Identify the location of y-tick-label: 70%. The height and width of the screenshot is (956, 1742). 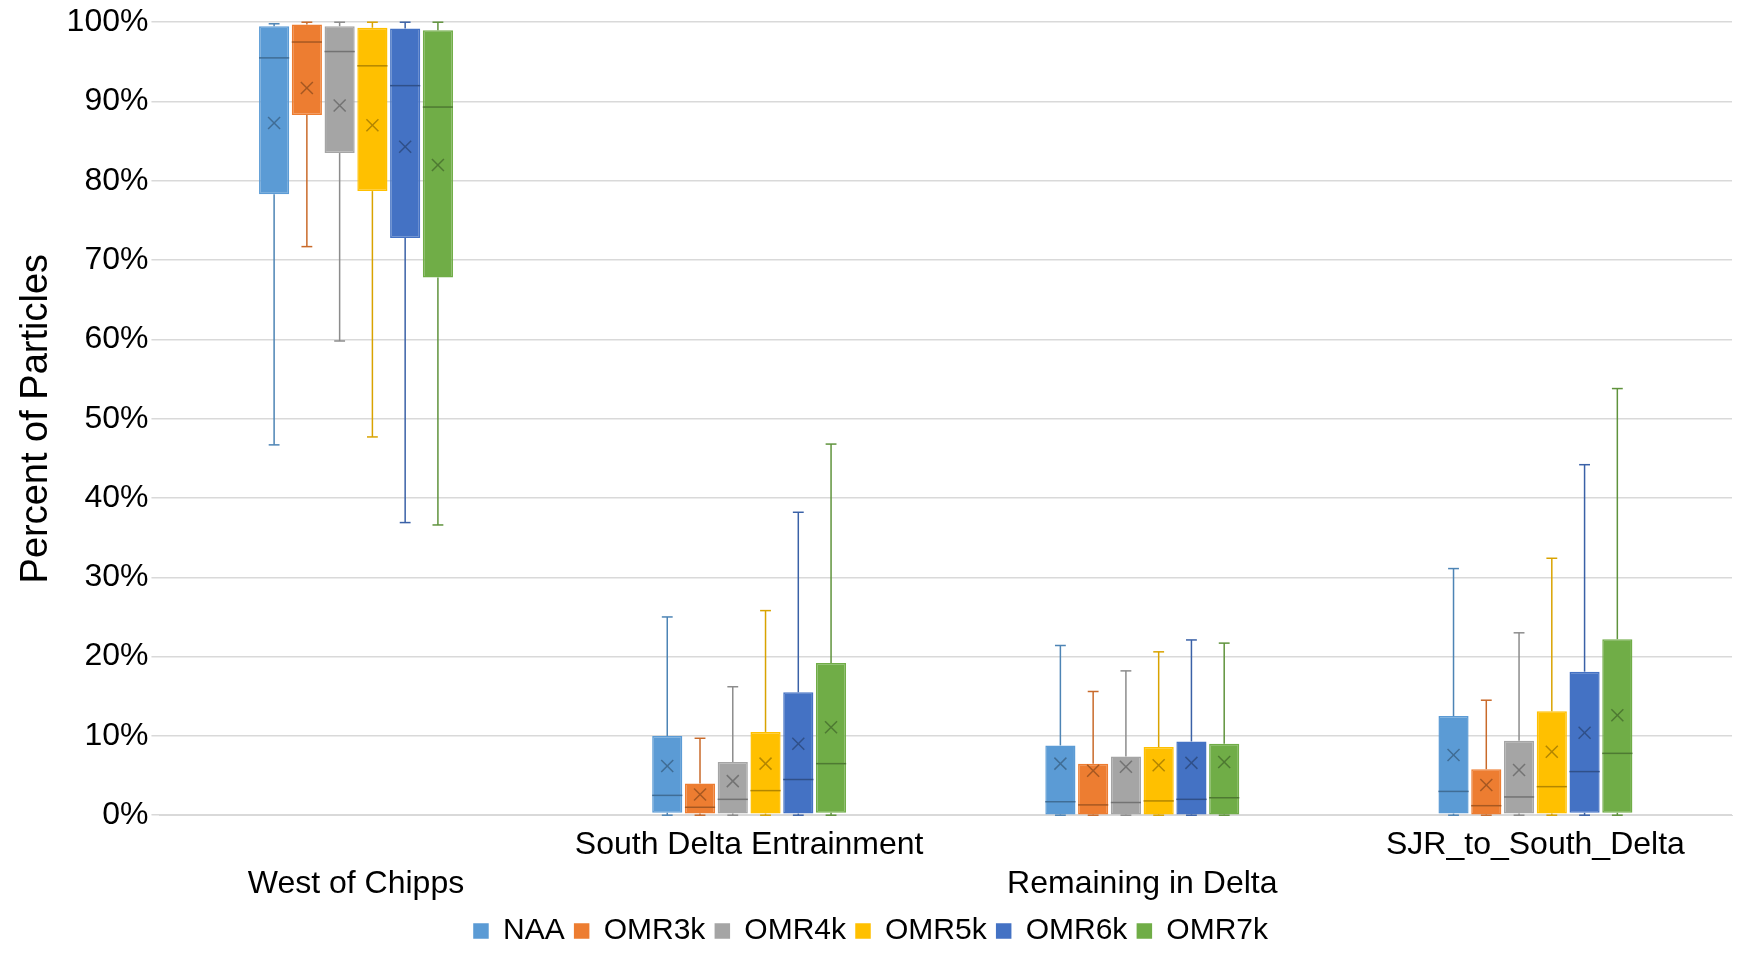
(116, 257).